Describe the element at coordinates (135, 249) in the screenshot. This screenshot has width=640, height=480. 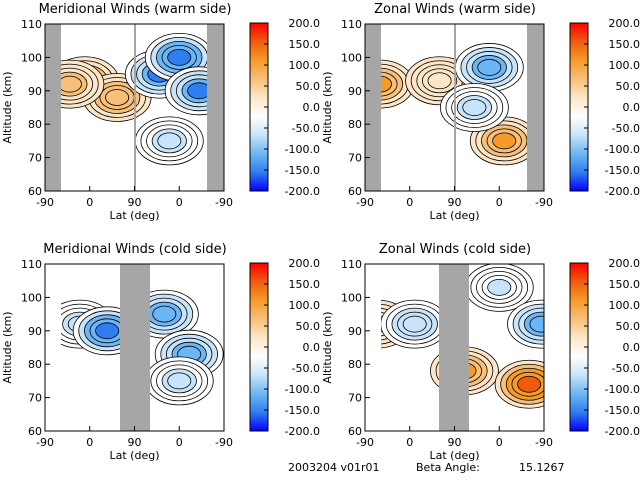
I see `chart-title: Meridional Winds (cold side)` at that location.